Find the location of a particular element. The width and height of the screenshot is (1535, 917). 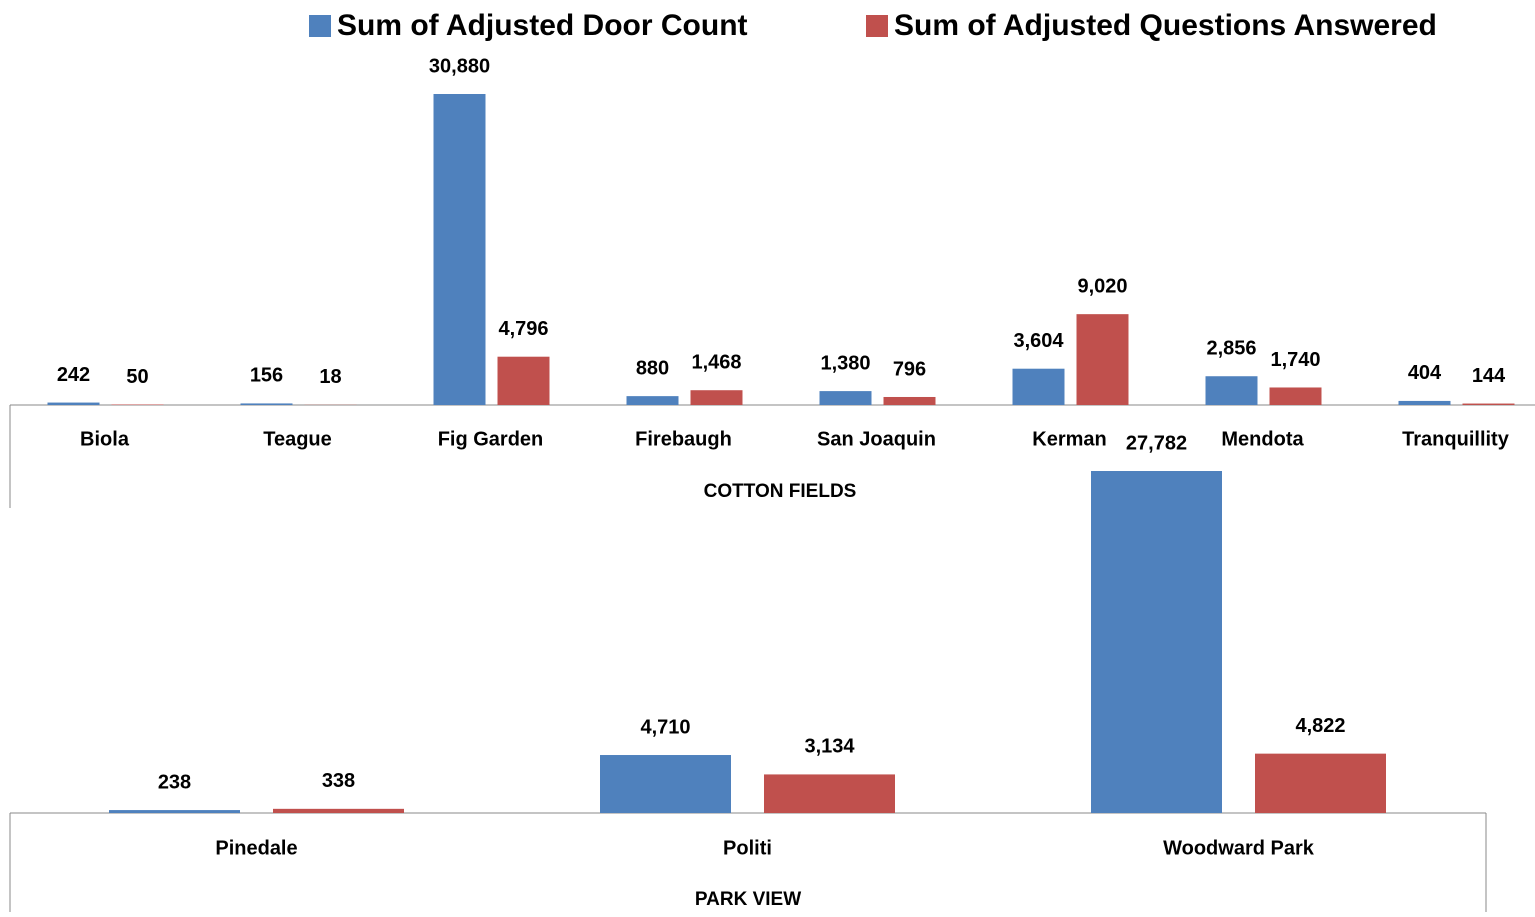

data-label: 1,468 is located at coordinates (716, 362).